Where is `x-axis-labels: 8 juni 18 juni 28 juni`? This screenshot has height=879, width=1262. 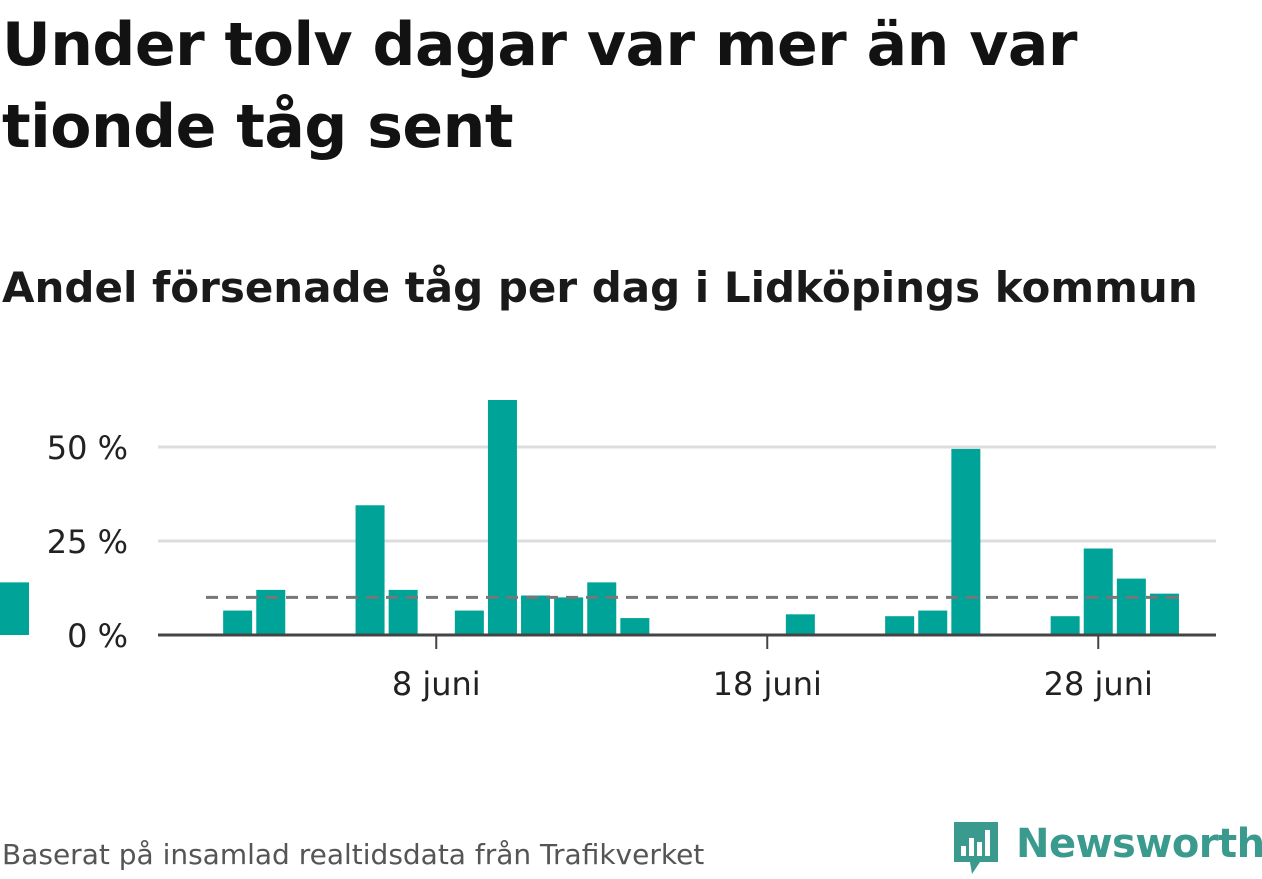 x-axis-labels: 8 juni 18 juni 28 juni is located at coordinates (772, 684).